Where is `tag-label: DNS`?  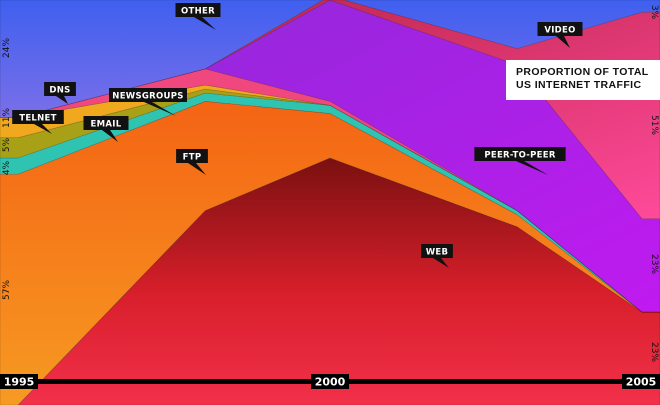 tag-label: DNS is located at coordinates (59, 91).